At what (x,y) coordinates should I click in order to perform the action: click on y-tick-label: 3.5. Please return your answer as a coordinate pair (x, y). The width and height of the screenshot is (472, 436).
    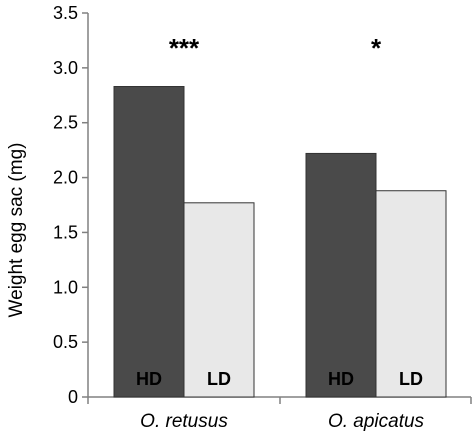
    Looking at the image, I should click on (65, 13).